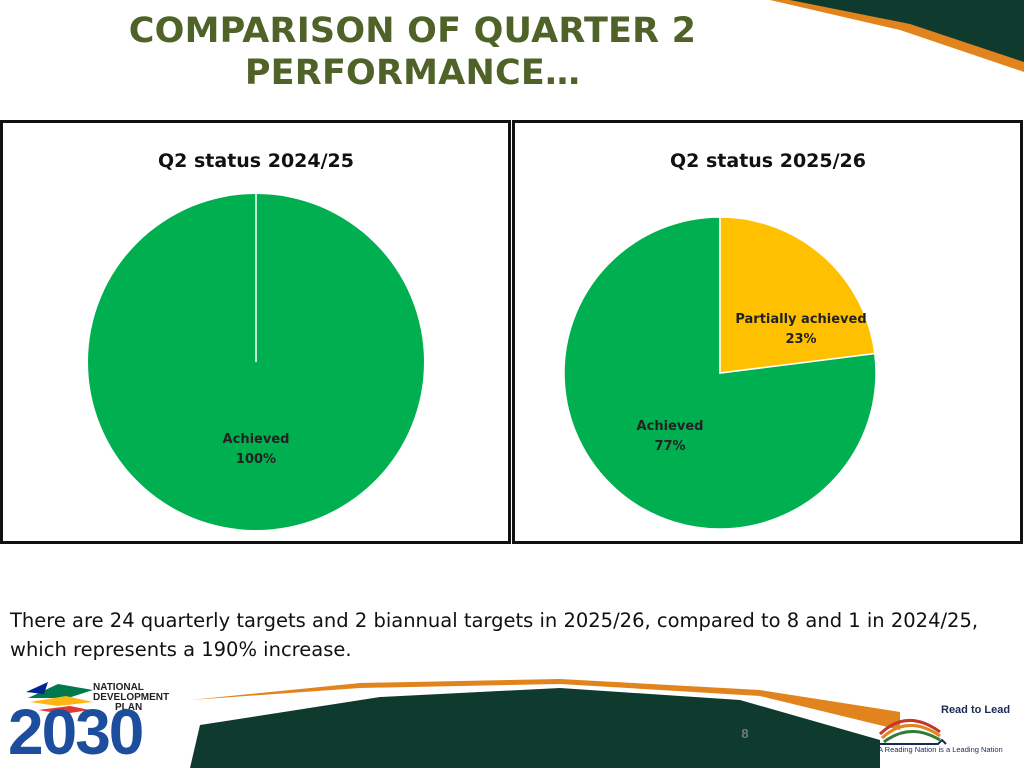 This screenshot has height=768, width=1024. Describe the element at coordinates (745, 733) in the screenshot. I see `page-number: 8` at that location.